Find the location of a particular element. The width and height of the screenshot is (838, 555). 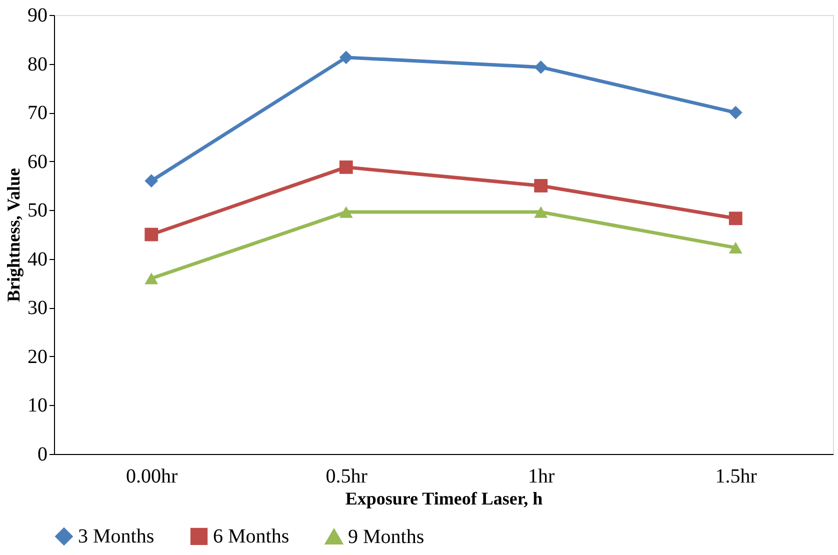

x-axis-title: Exposure Timeof Laser, h is located at coordinates (444, 498).